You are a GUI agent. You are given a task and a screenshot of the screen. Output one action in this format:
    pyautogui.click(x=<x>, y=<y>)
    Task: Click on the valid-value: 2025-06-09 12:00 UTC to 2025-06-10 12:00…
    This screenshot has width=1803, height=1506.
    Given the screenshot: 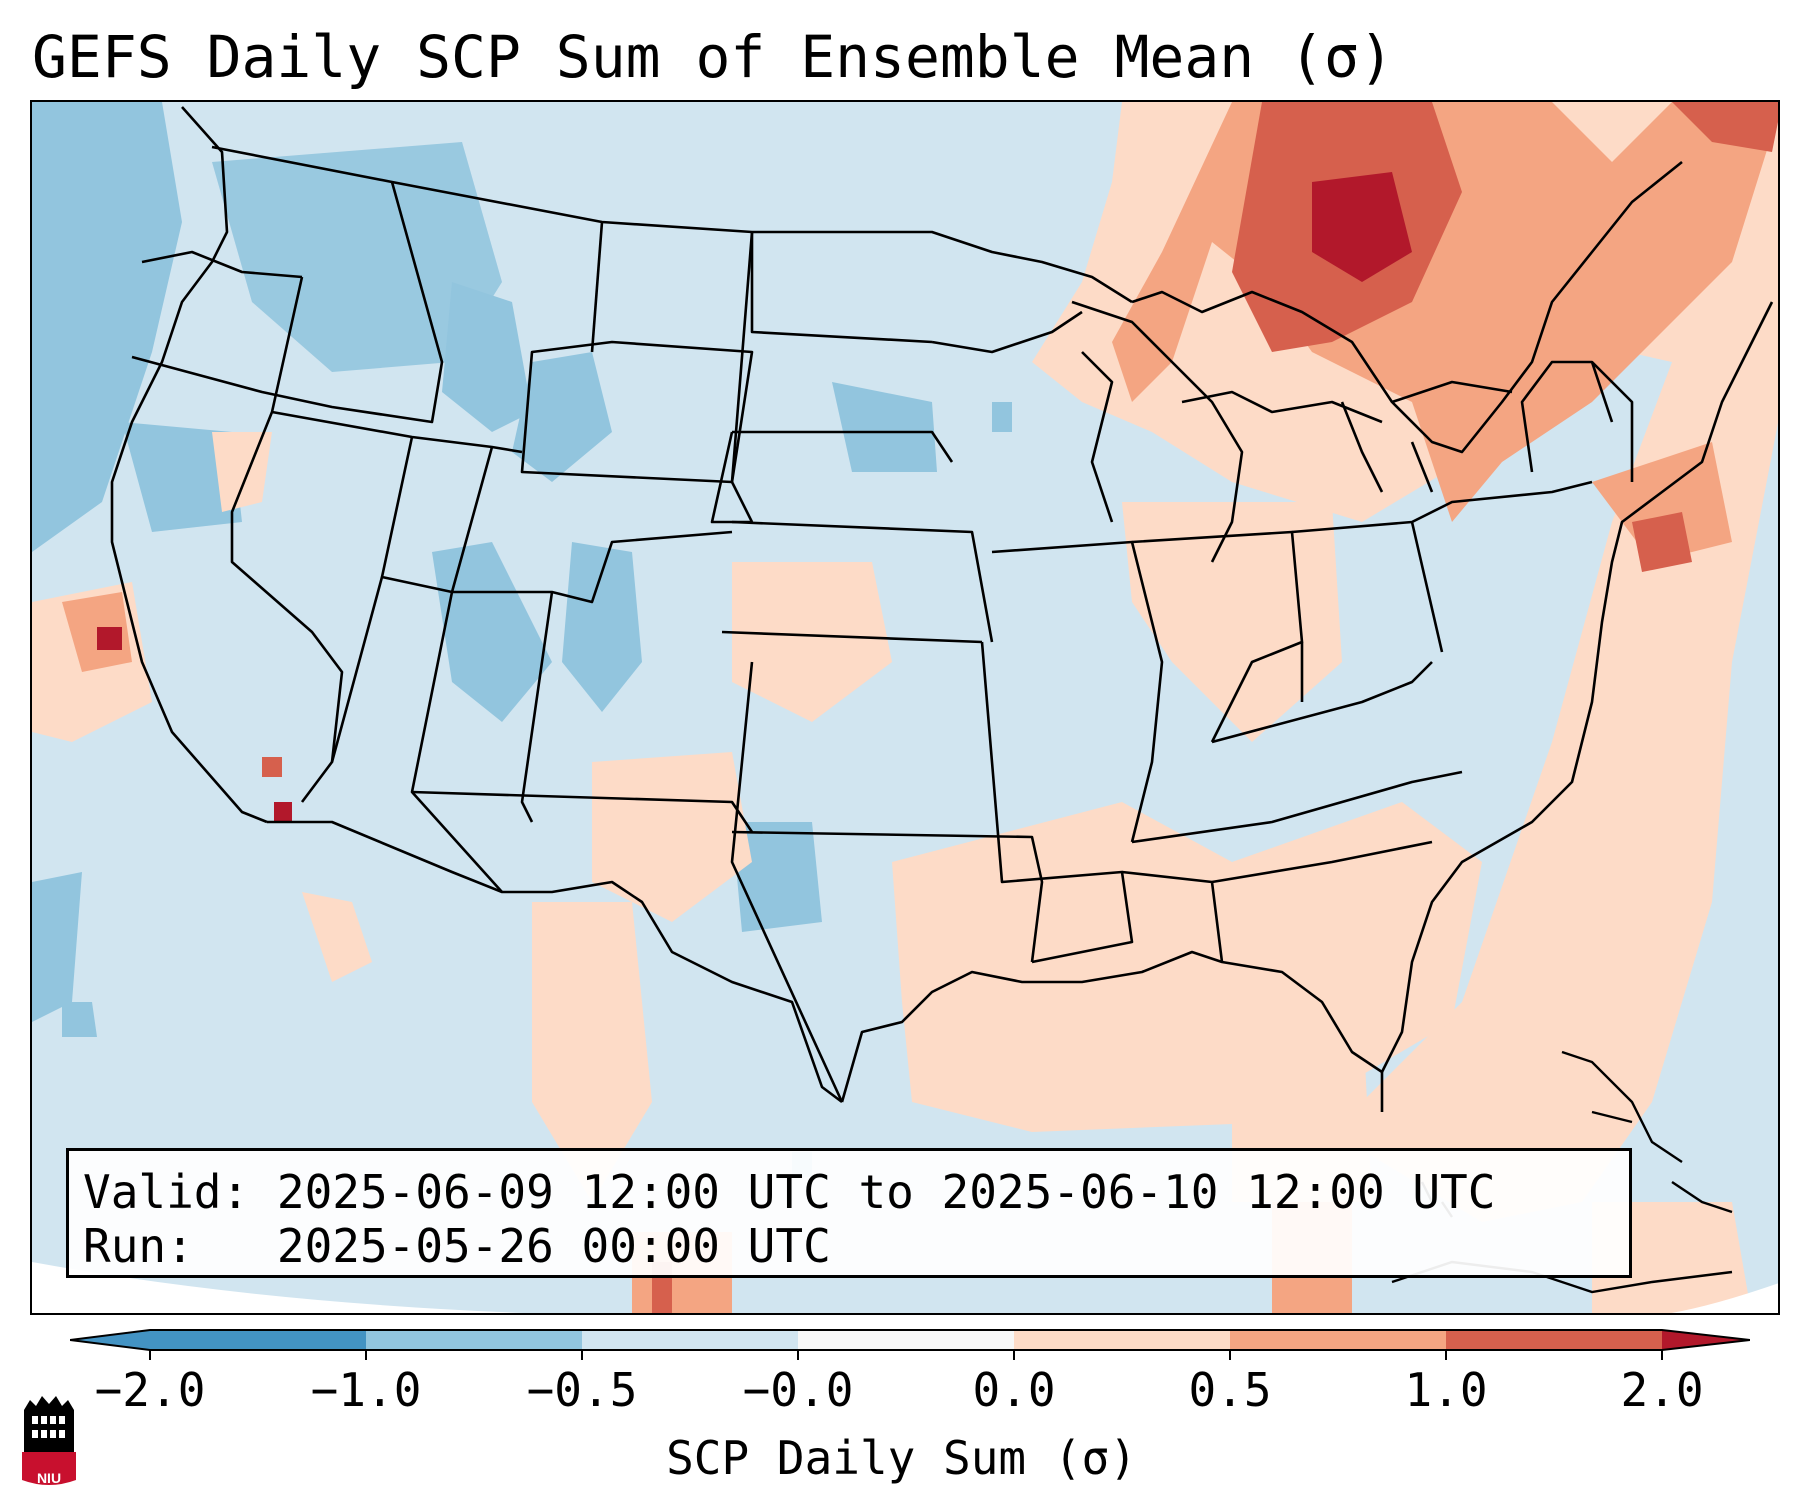 What is the action you would take?
    pyautogui.click(x=886, y=1192)
    